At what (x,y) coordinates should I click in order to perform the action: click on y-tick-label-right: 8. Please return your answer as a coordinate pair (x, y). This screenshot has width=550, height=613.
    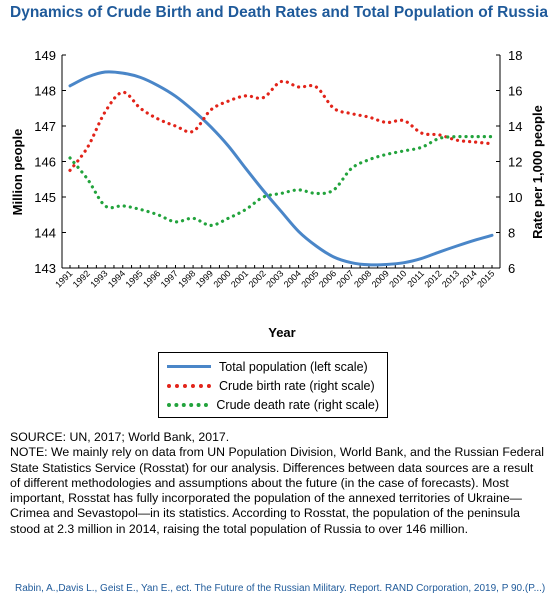
    Looking at the image, I should click on (511, 233).